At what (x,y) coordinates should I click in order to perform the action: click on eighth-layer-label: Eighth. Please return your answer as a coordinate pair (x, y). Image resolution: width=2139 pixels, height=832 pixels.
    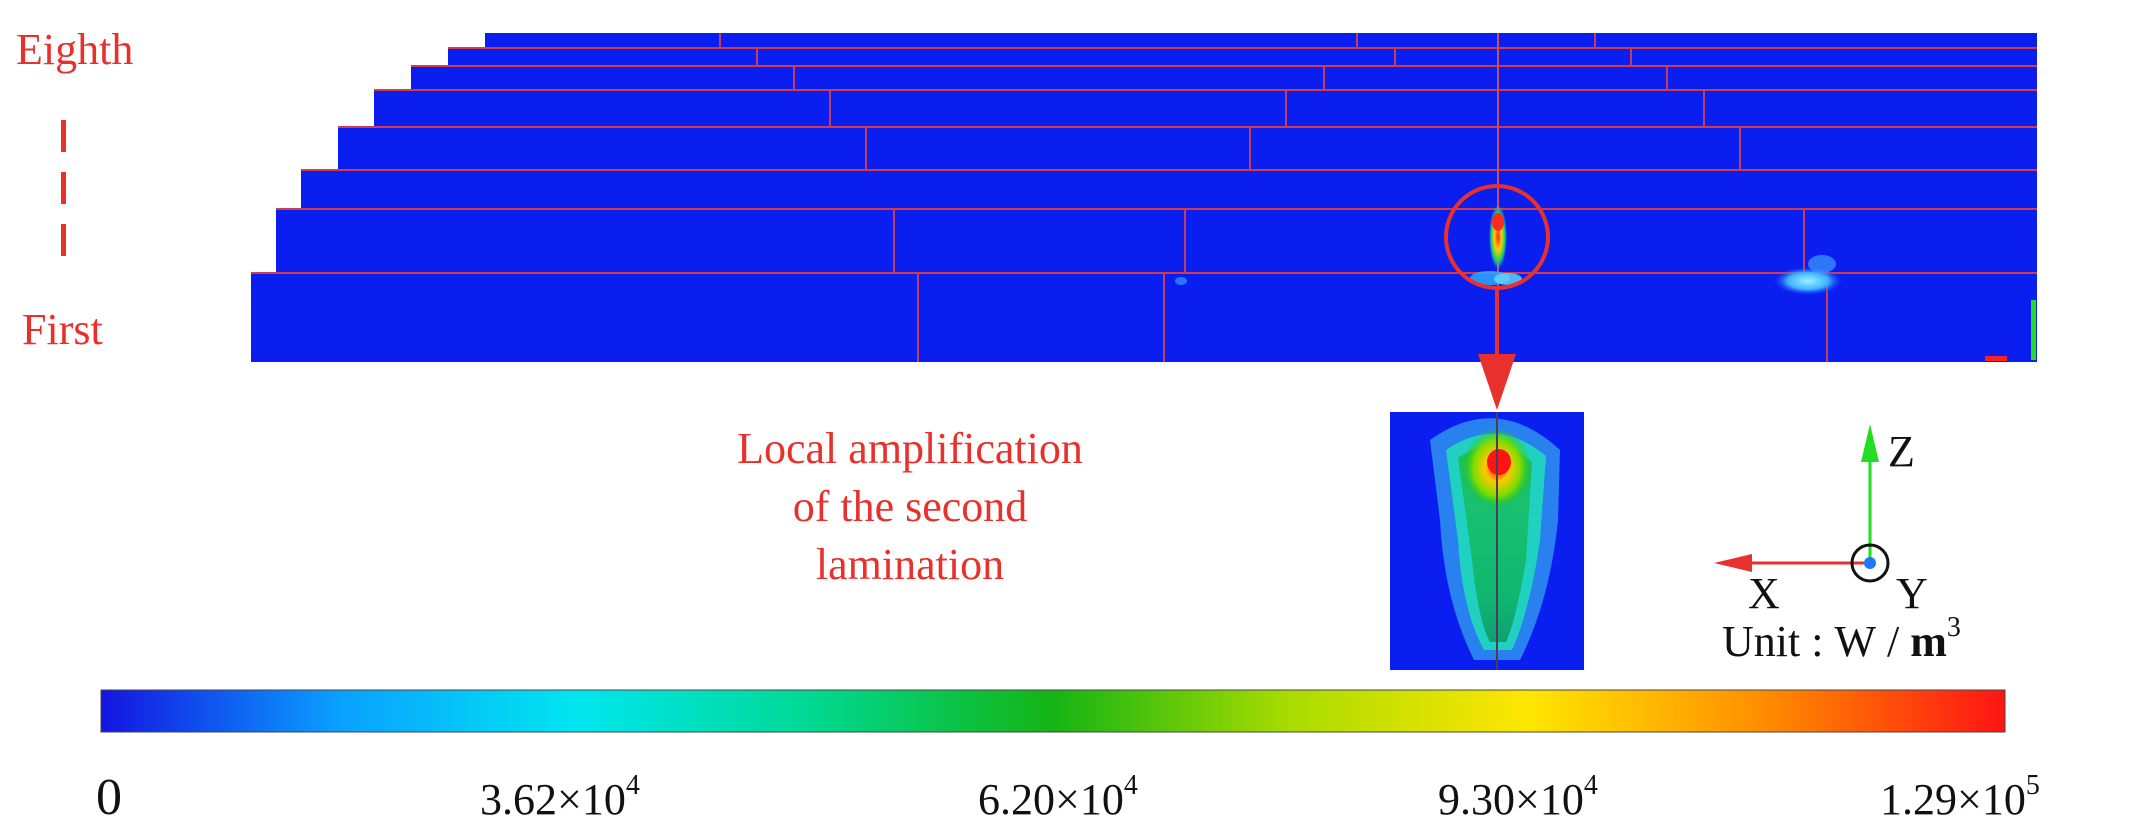
    Looking at the image, I should click on (75, 49).